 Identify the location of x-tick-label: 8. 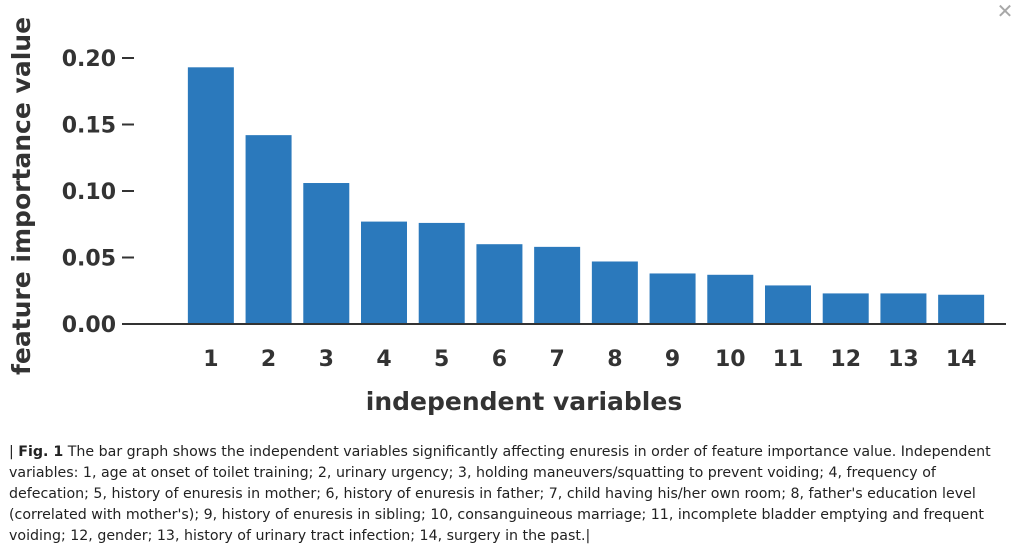
(614, 359).